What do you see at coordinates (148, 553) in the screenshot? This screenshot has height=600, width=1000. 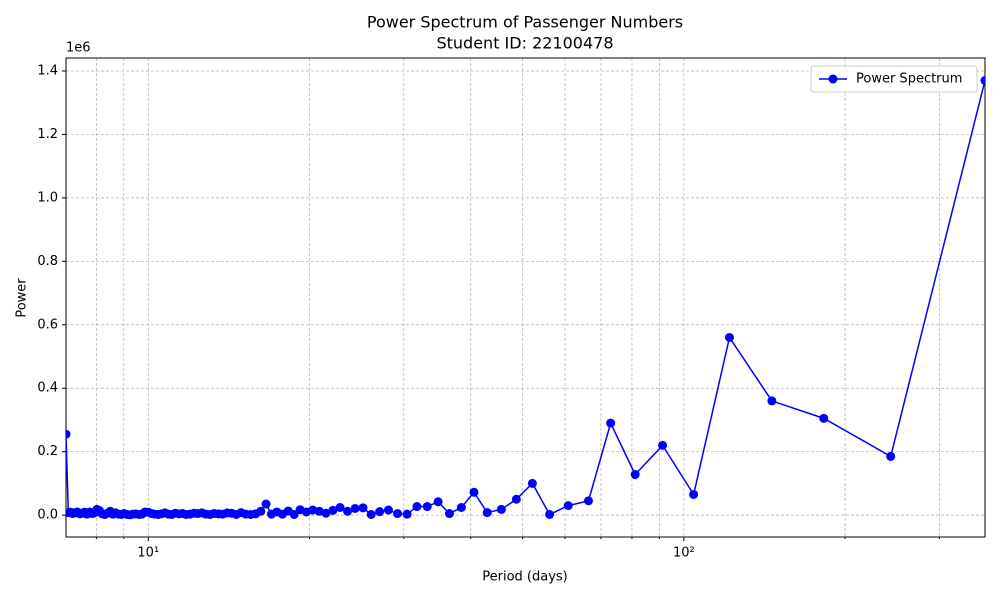 I see `x-tick-label: 10¹` at bounding box center [148, 553].